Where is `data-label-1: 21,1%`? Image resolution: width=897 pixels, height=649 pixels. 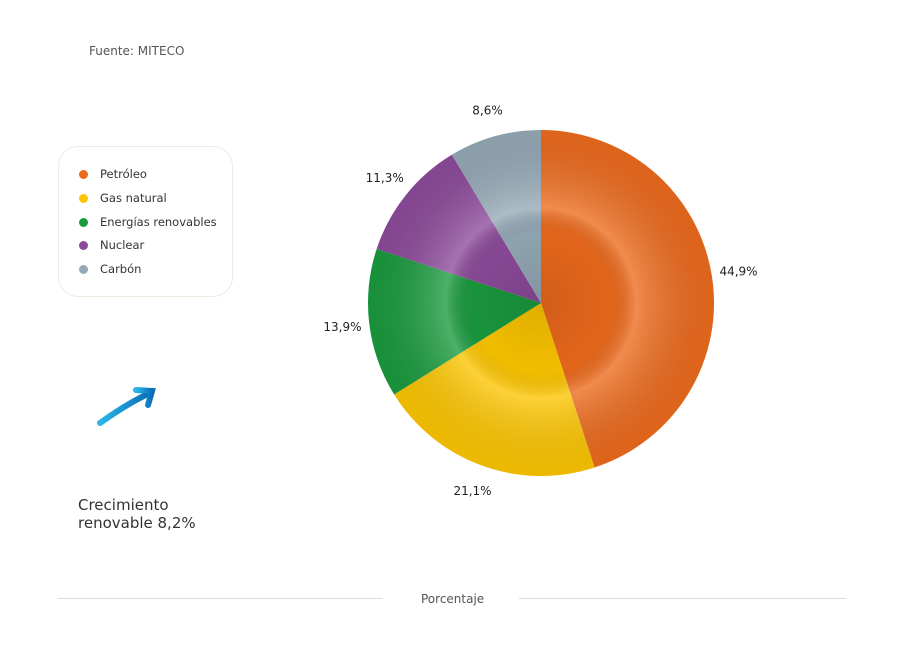
data-label-1: 21,1% is located at coordinates (472, 491).